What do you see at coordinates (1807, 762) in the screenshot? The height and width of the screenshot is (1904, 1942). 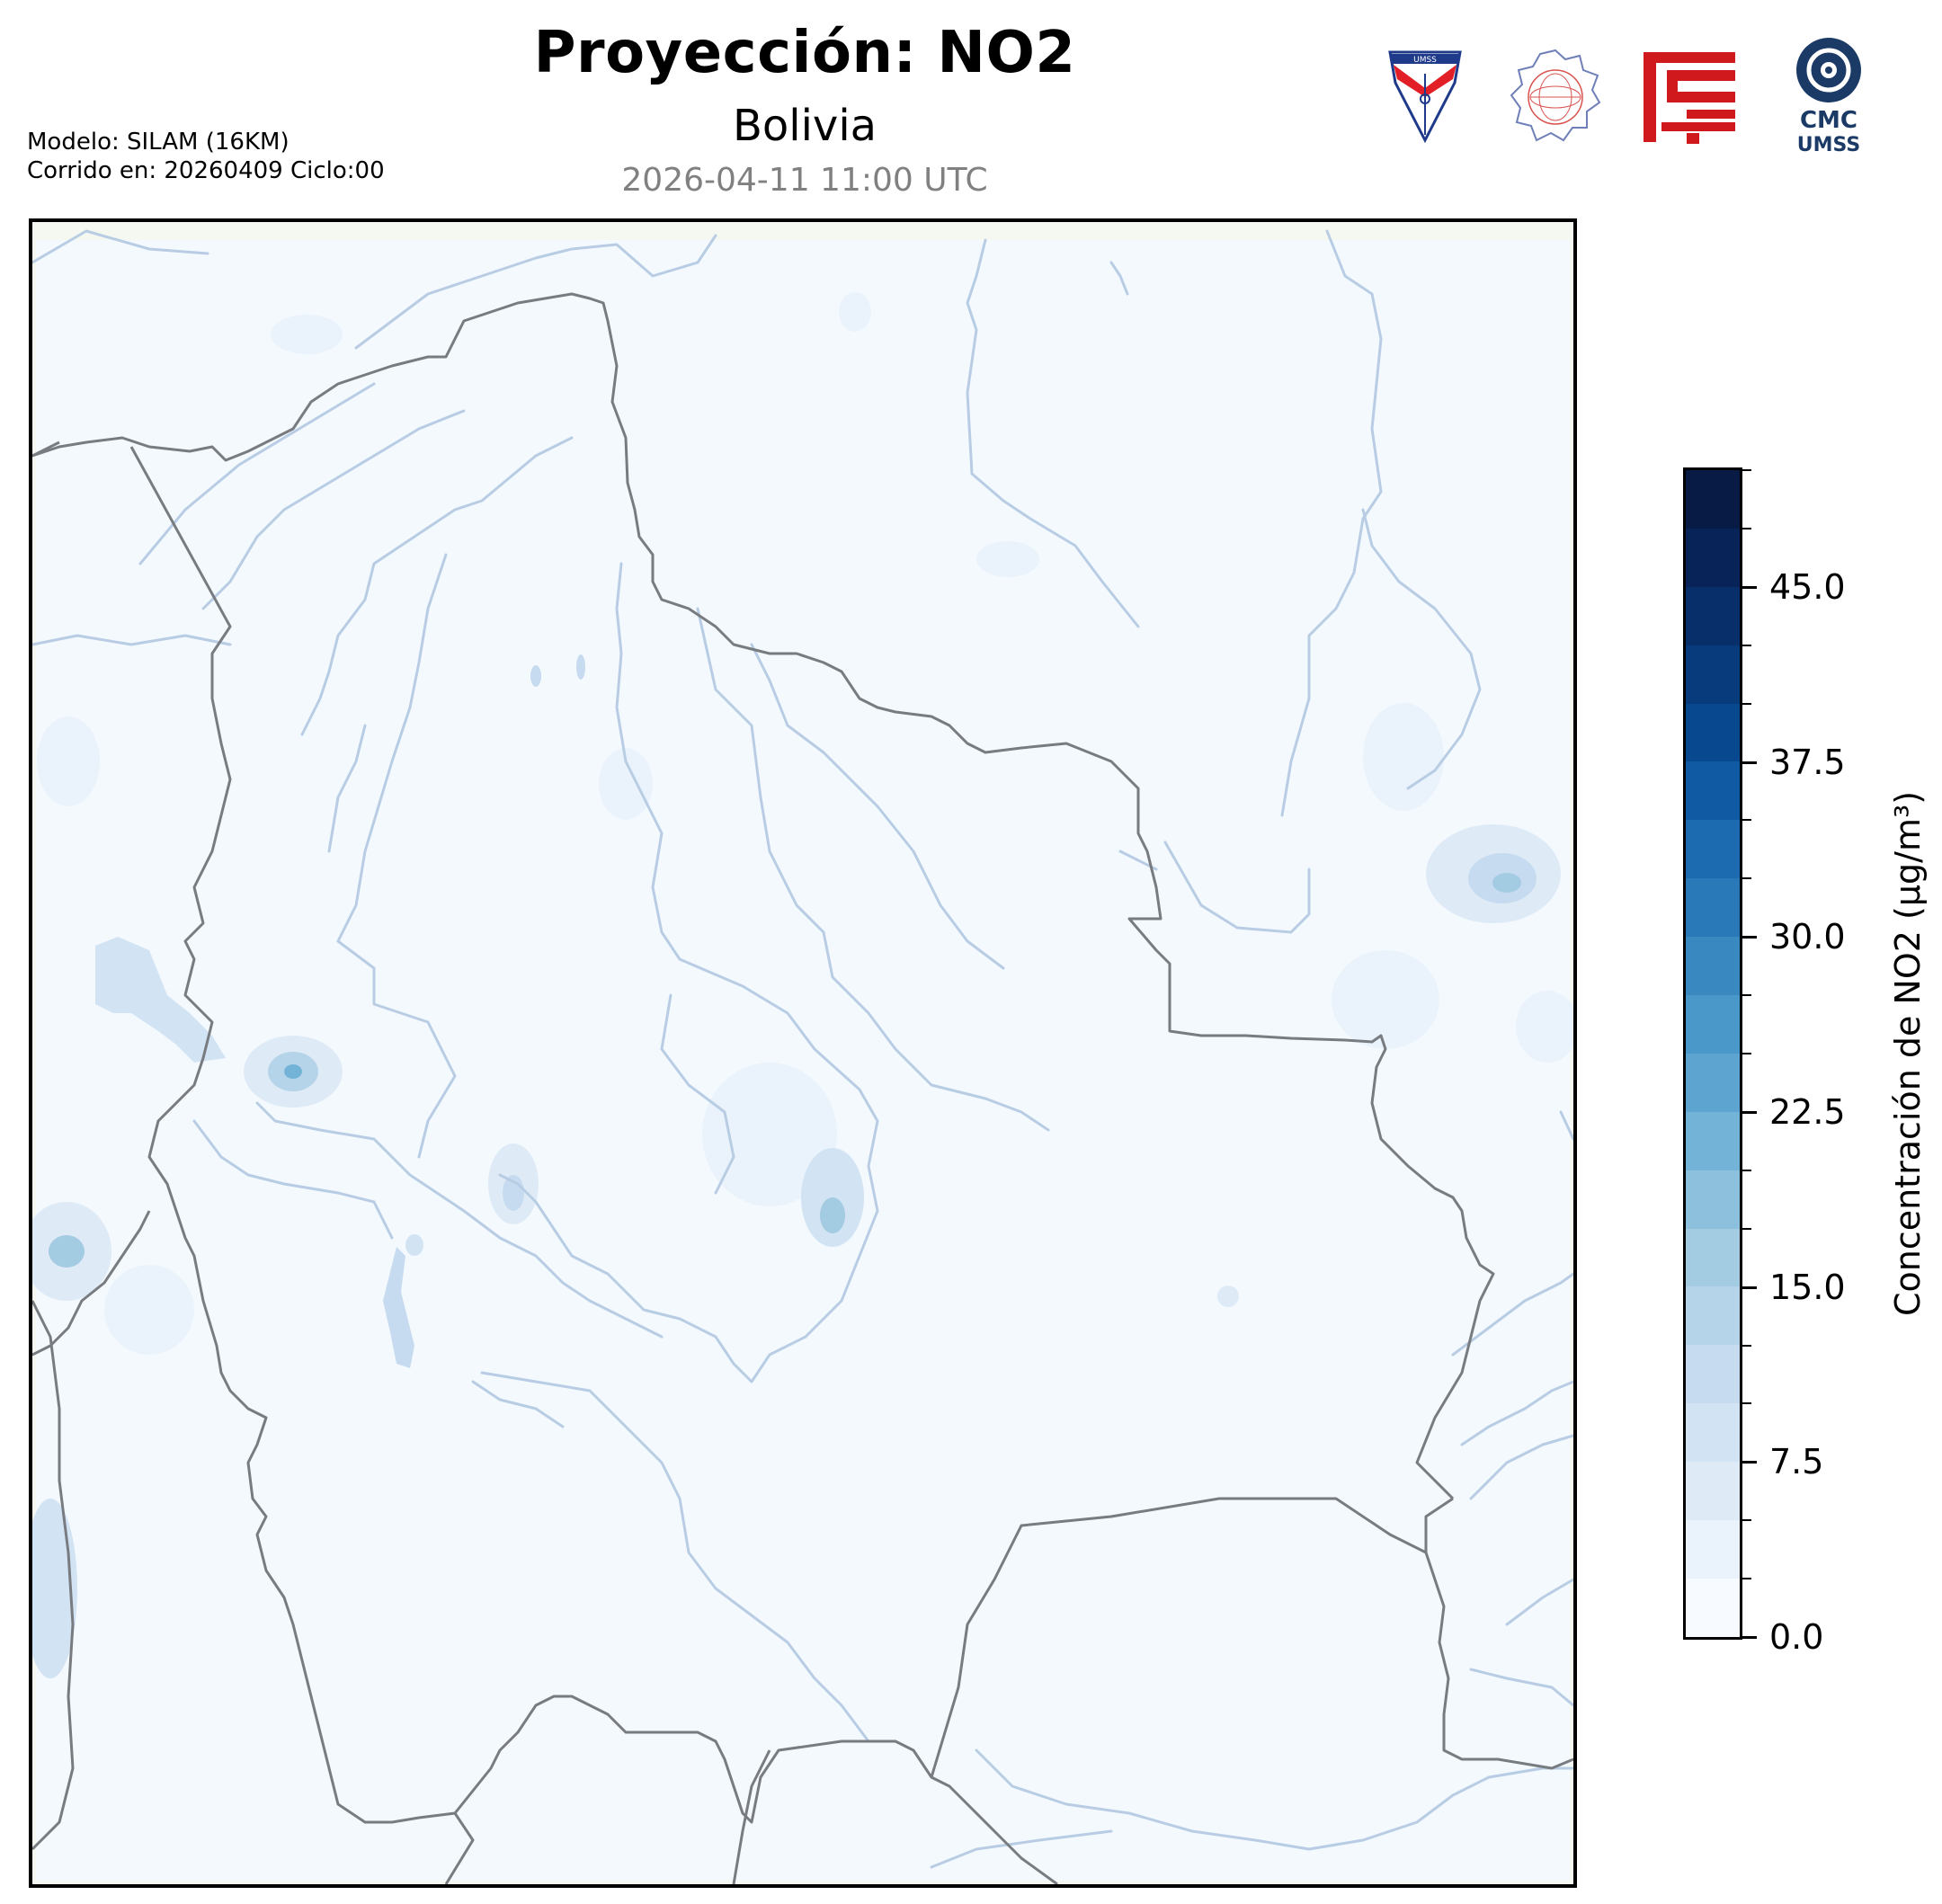 I see `colorbar-tick-label: 37.5` at bounding box center [1807, 762].